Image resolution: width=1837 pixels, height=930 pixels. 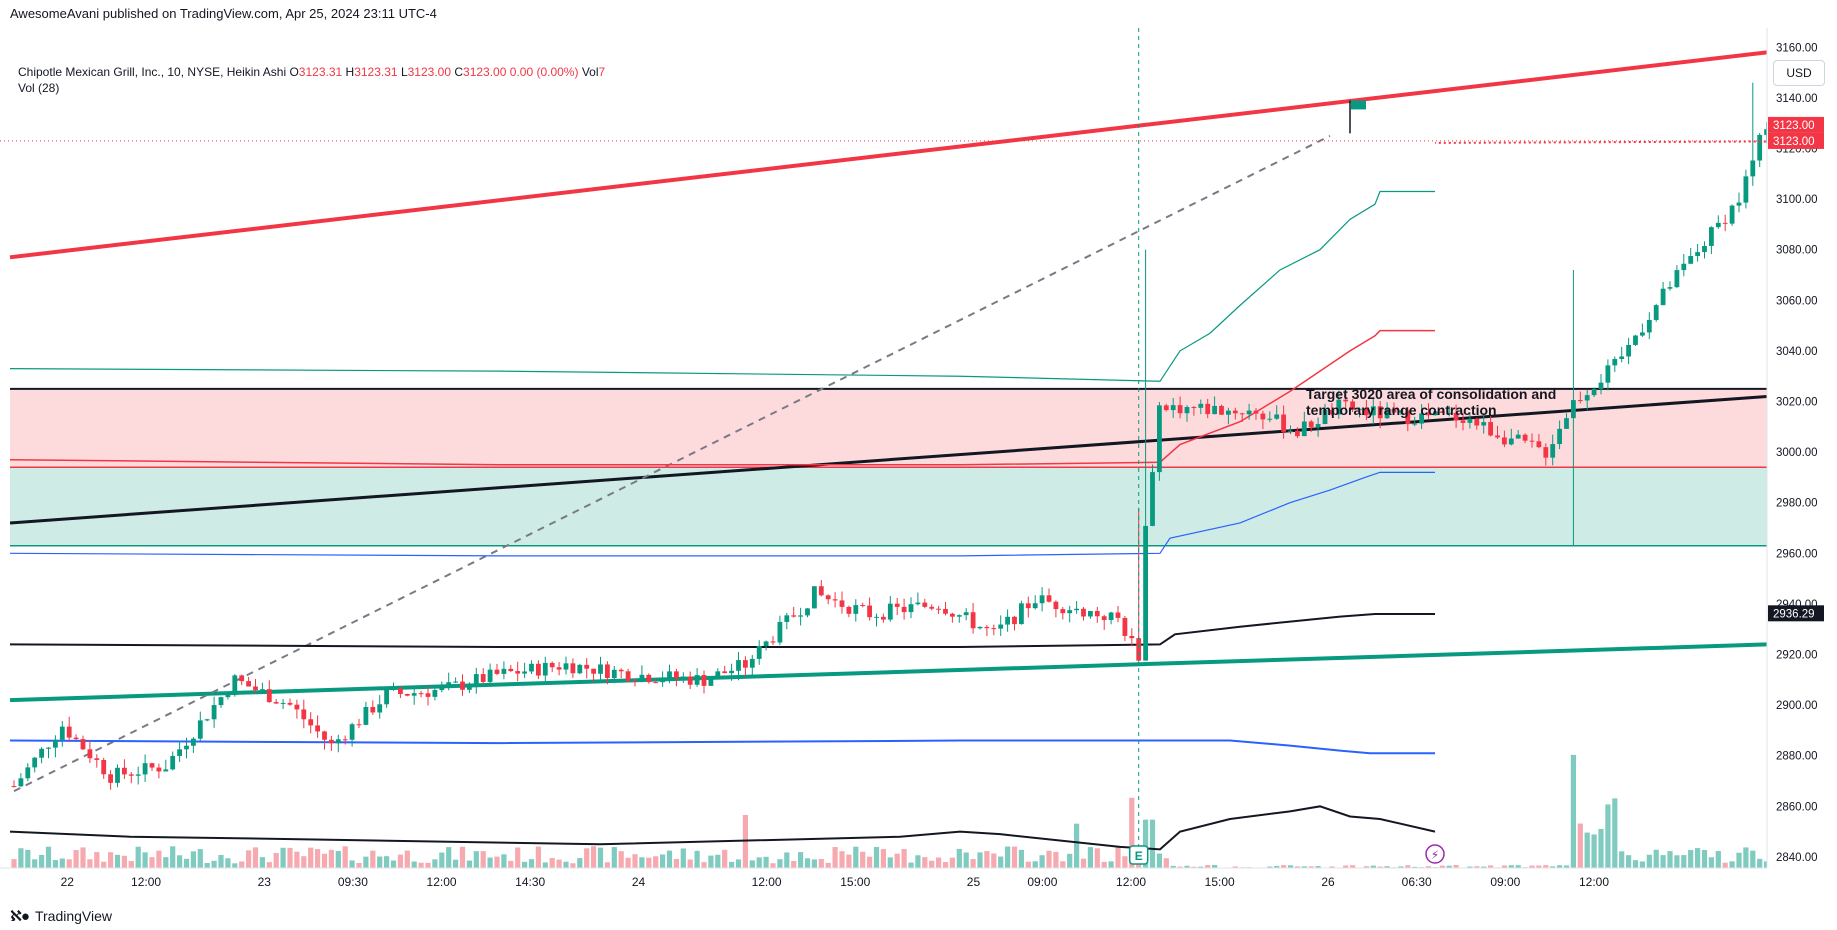 I want to click on legend-high: 3123.31, so click(x=376, y=72).